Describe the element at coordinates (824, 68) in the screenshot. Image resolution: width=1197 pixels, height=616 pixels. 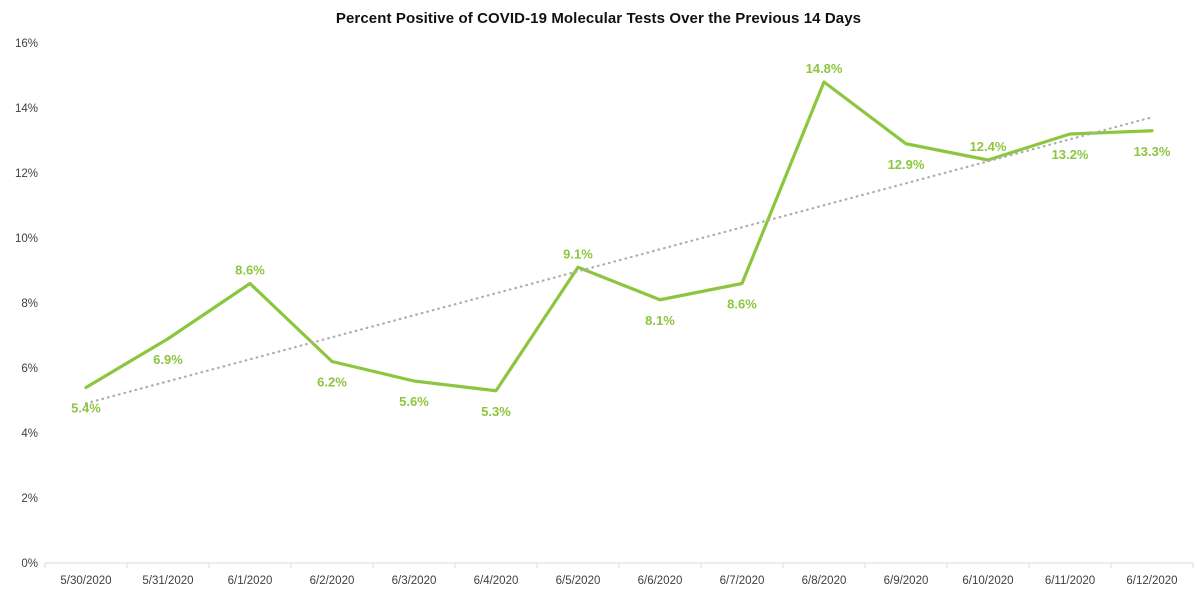
I see `data-point-label: 14.8%` at that location.